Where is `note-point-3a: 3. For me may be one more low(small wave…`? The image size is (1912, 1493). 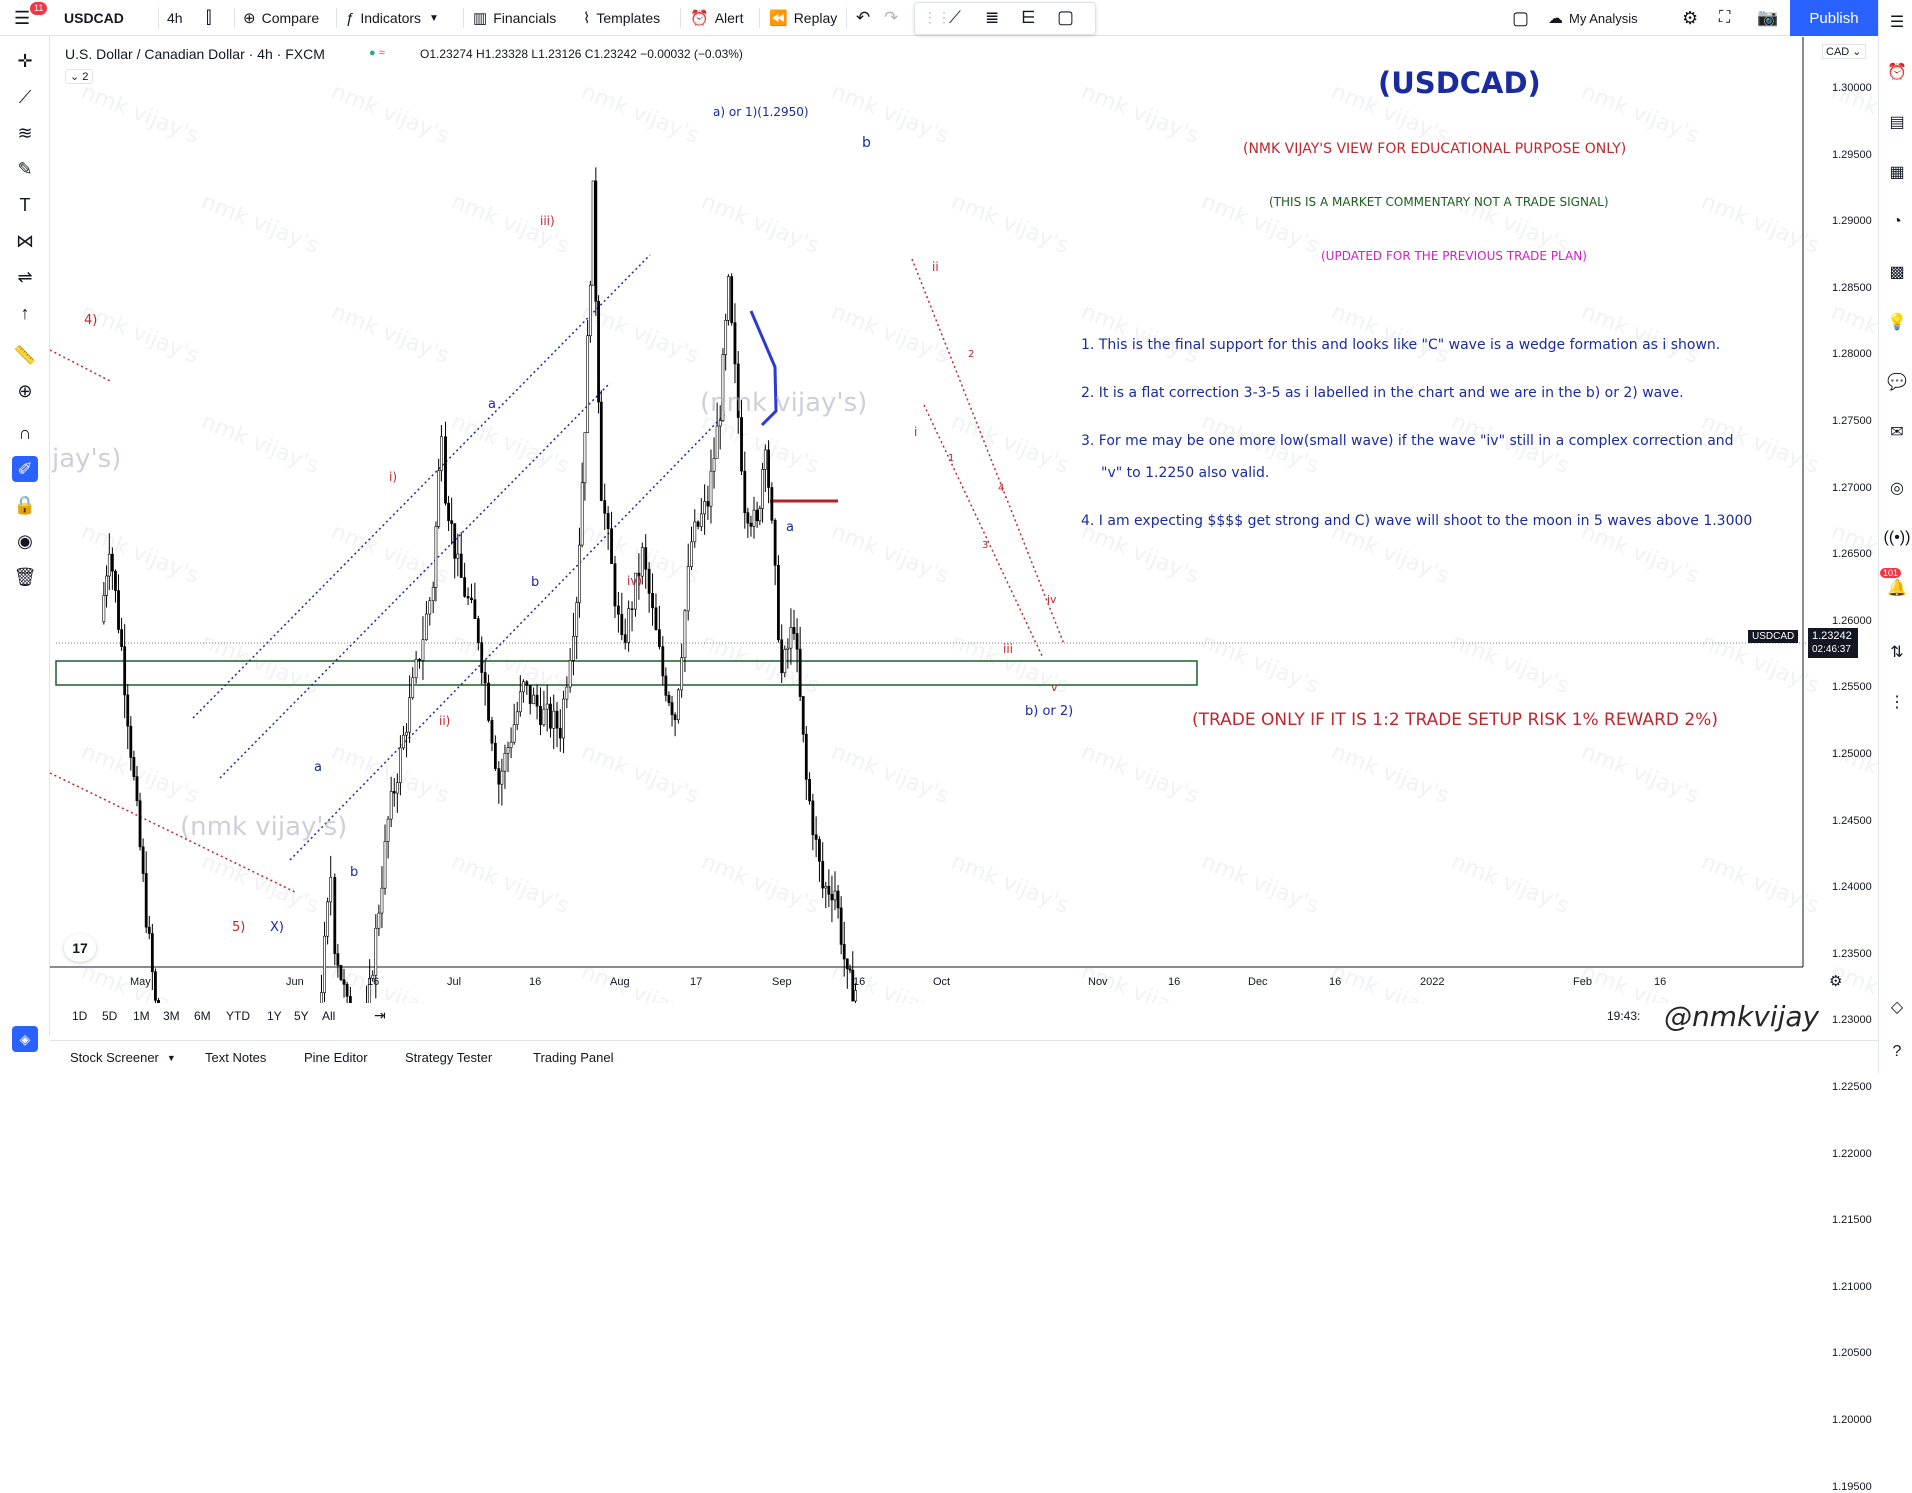 note-point-3a: 3. For me may be one more low(small wave… is located at coordinates (1407, 441).